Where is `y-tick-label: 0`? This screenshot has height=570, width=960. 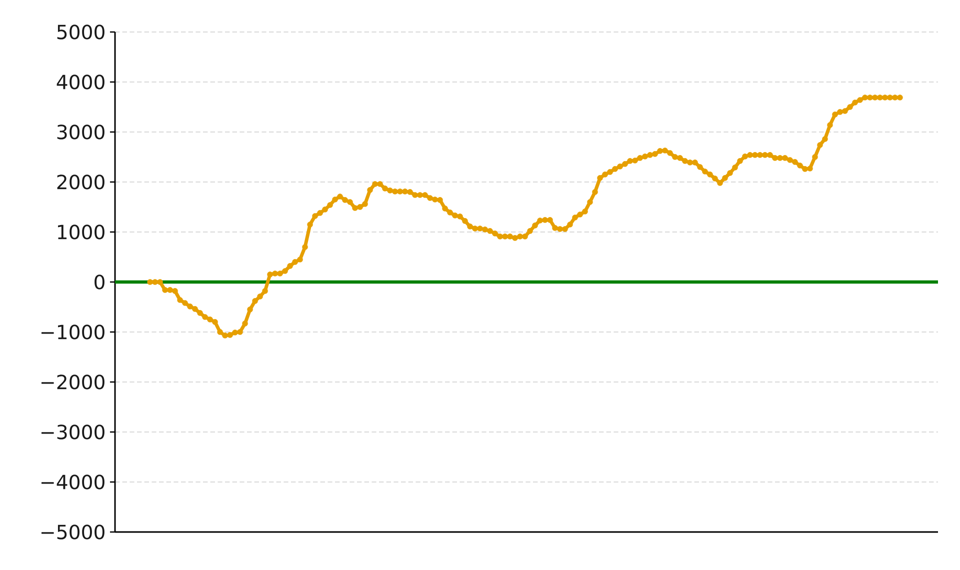
y-tick-label: 0 is located at coordinates (99, 282).